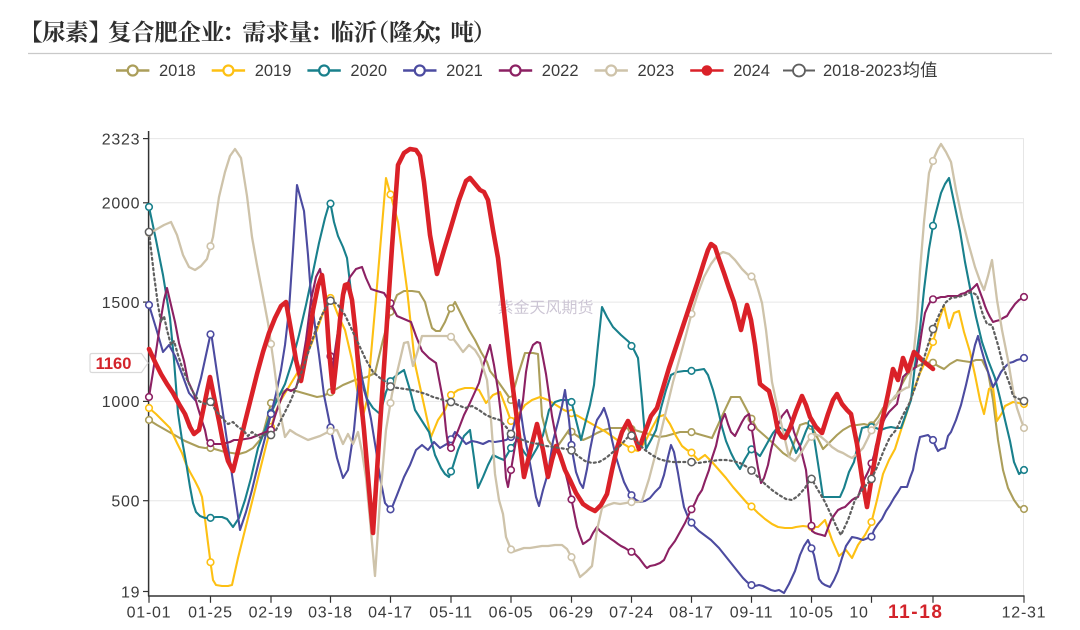 The width and height of the screenshot is (1080, 630). What do you see at coordinates (560, 71) in the screenshot?
I see `svg-text: 2022` at bounding box center [560, 71].